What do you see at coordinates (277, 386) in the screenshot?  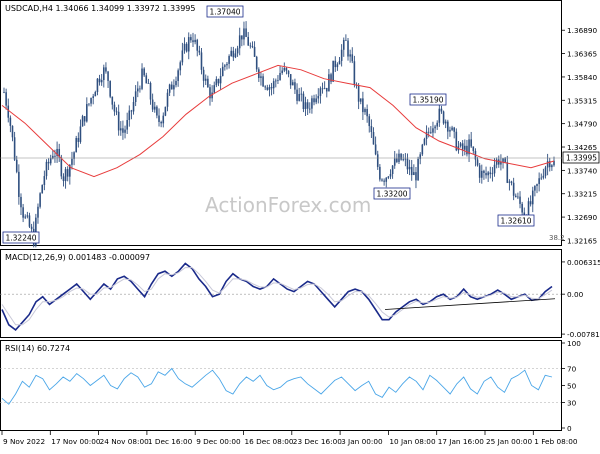 I see `rsi-line` at bounding box center [277, 386].